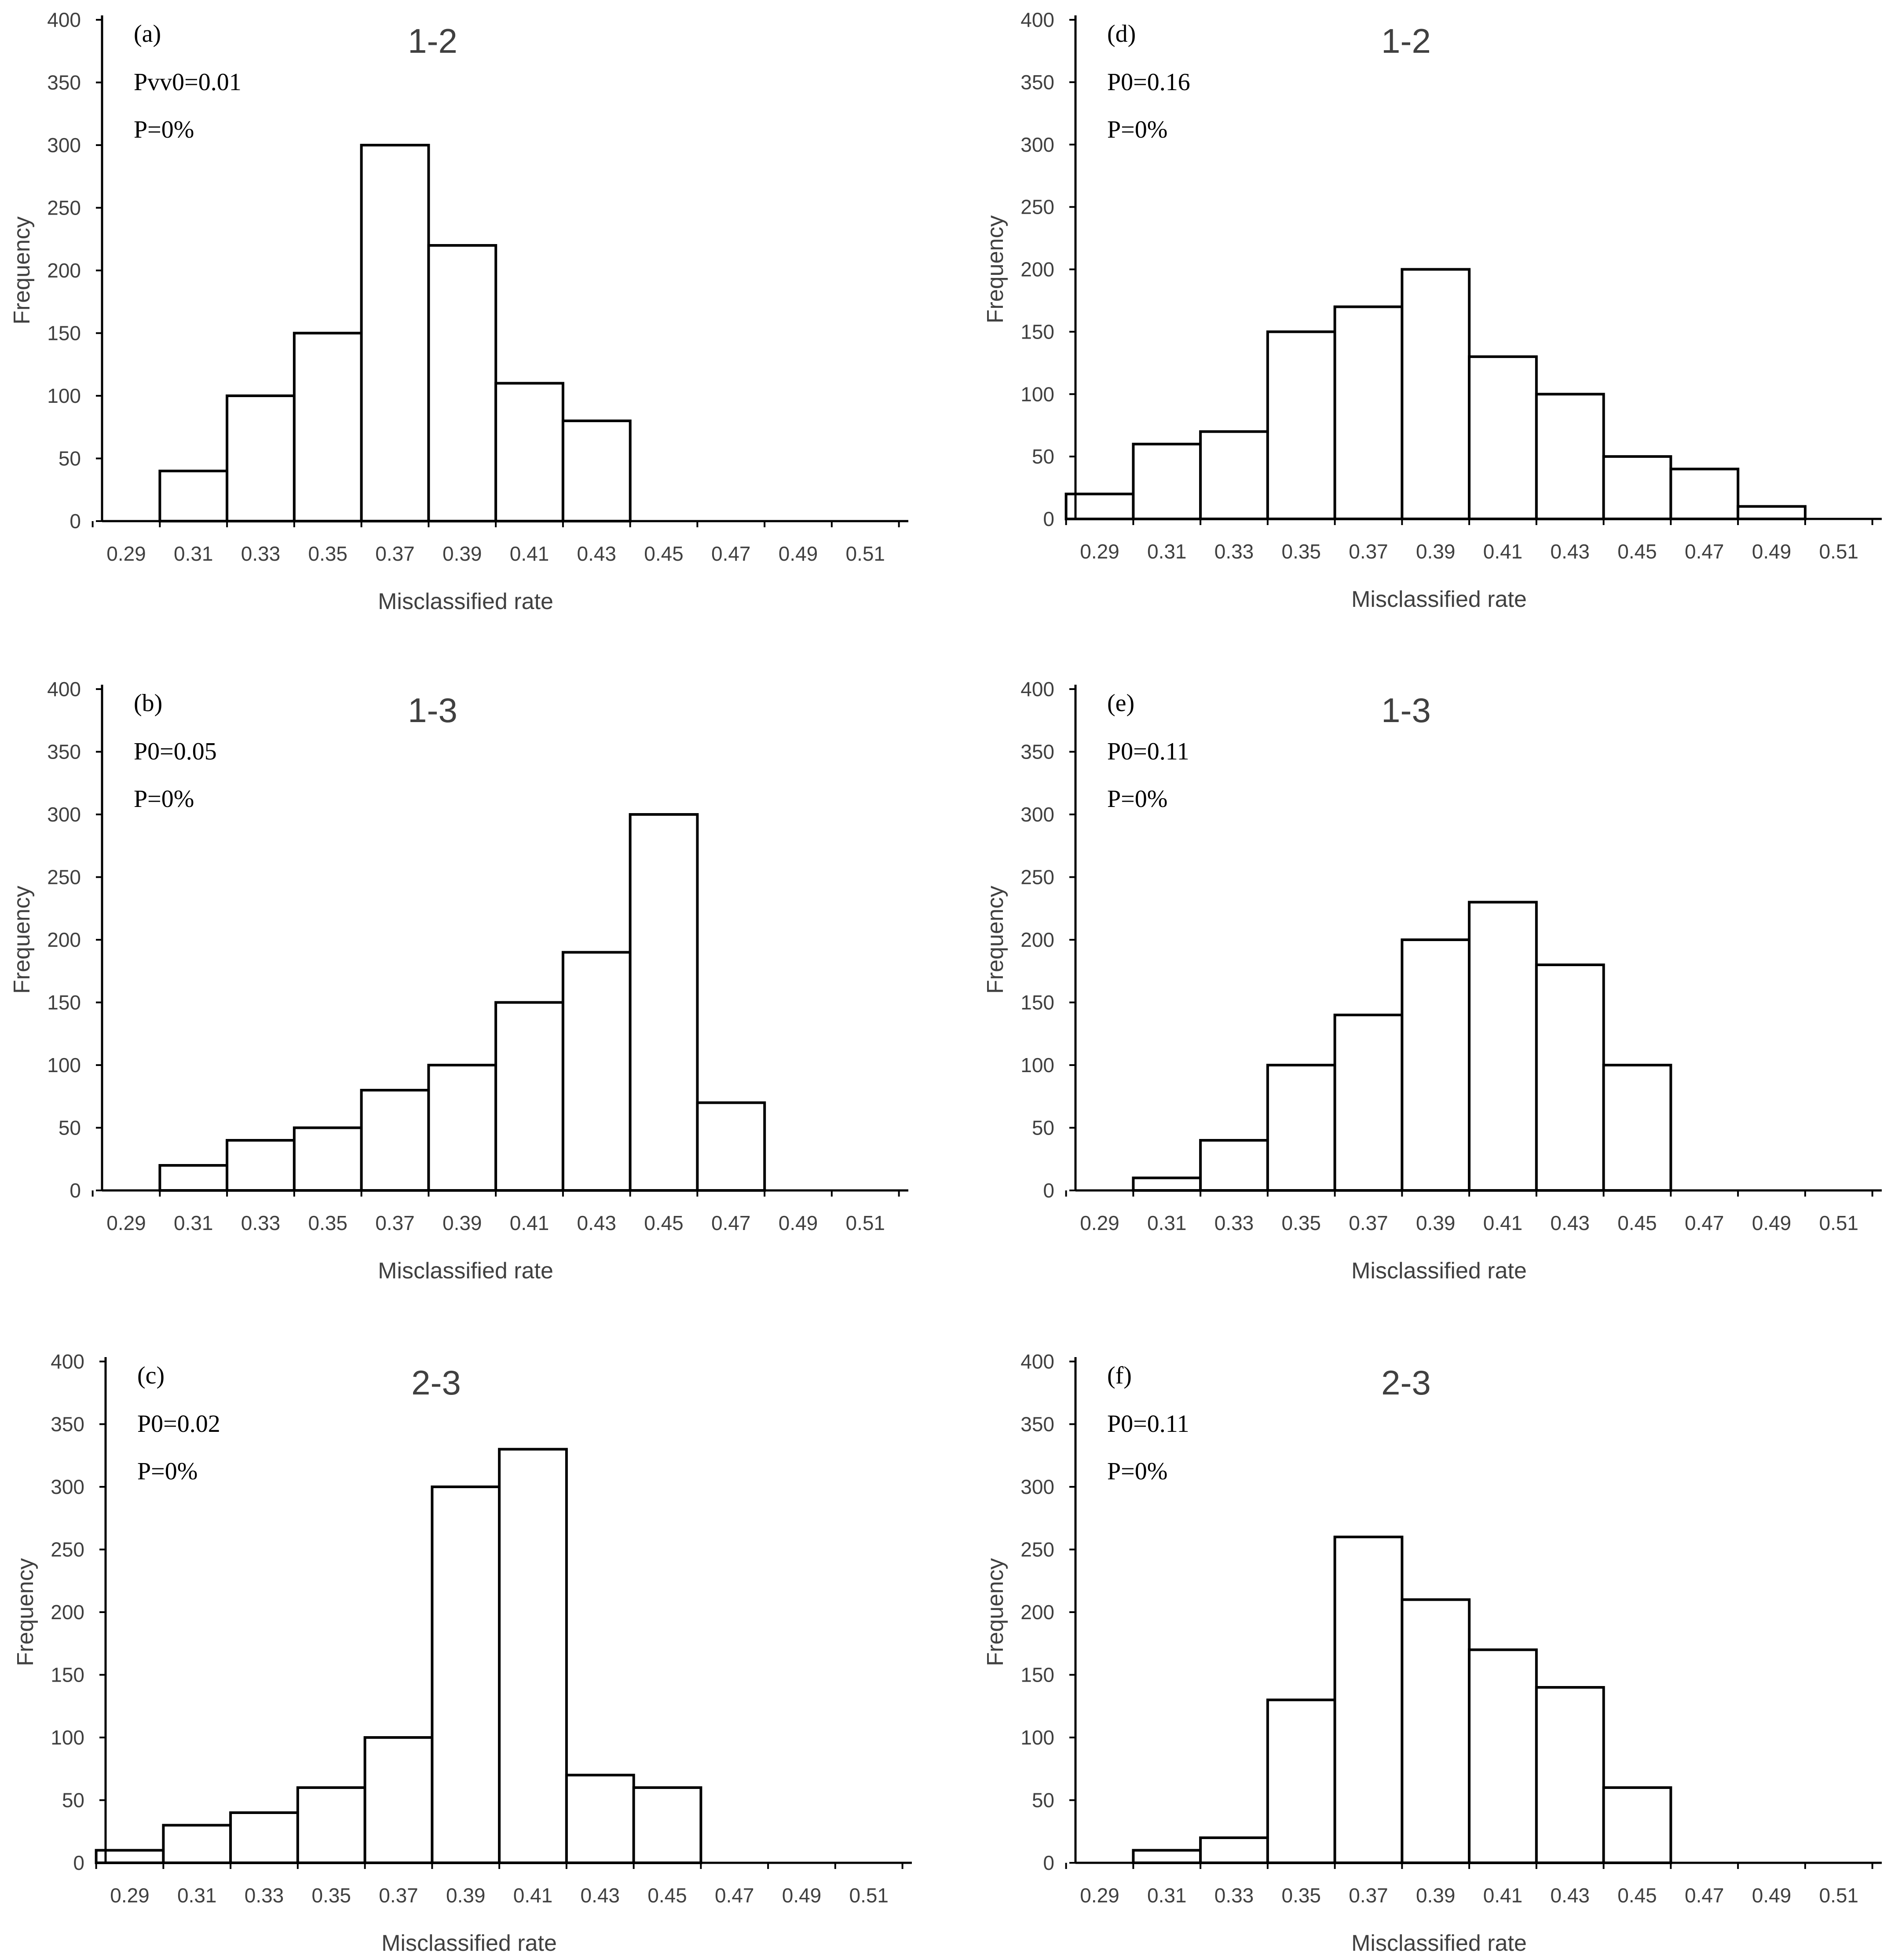 The width and height of the screenshot is (1891, 1960). I want to click on panel-label: (c), so click(151, 1375).